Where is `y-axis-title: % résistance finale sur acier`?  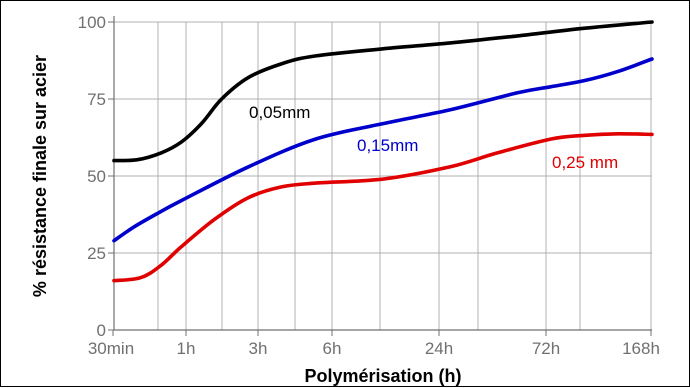
y-axis-title: % résistance finale sur acier is located at coordinates (40, 176).